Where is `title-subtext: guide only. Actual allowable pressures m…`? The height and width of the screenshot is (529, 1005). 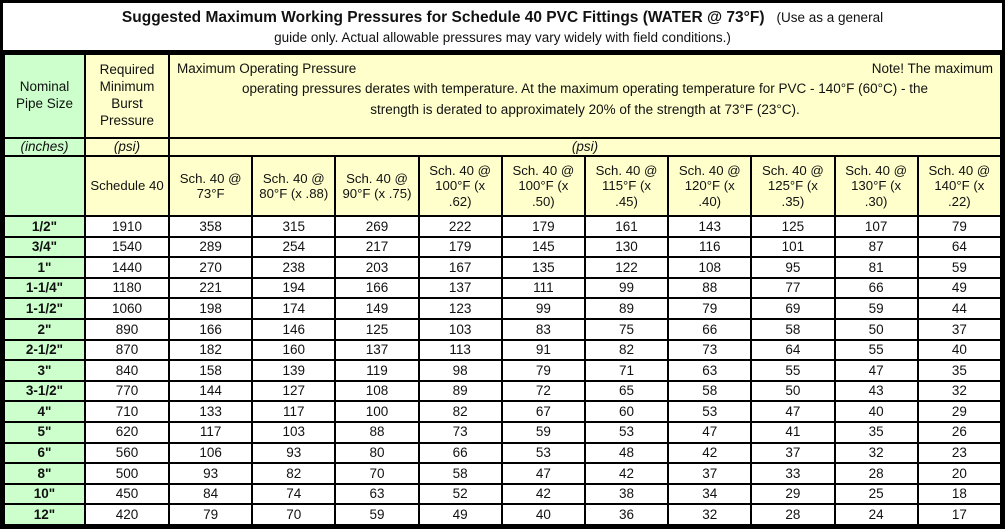 title-subtext: guide only. Actual allowable pressures m… is located at coordinates (502, 37).